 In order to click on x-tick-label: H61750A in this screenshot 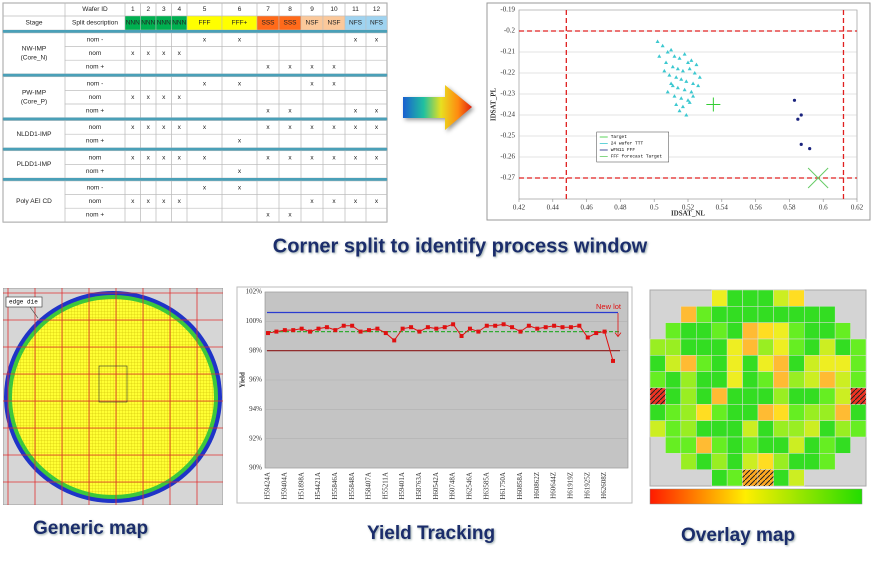, I will do `click(503, 486)`.